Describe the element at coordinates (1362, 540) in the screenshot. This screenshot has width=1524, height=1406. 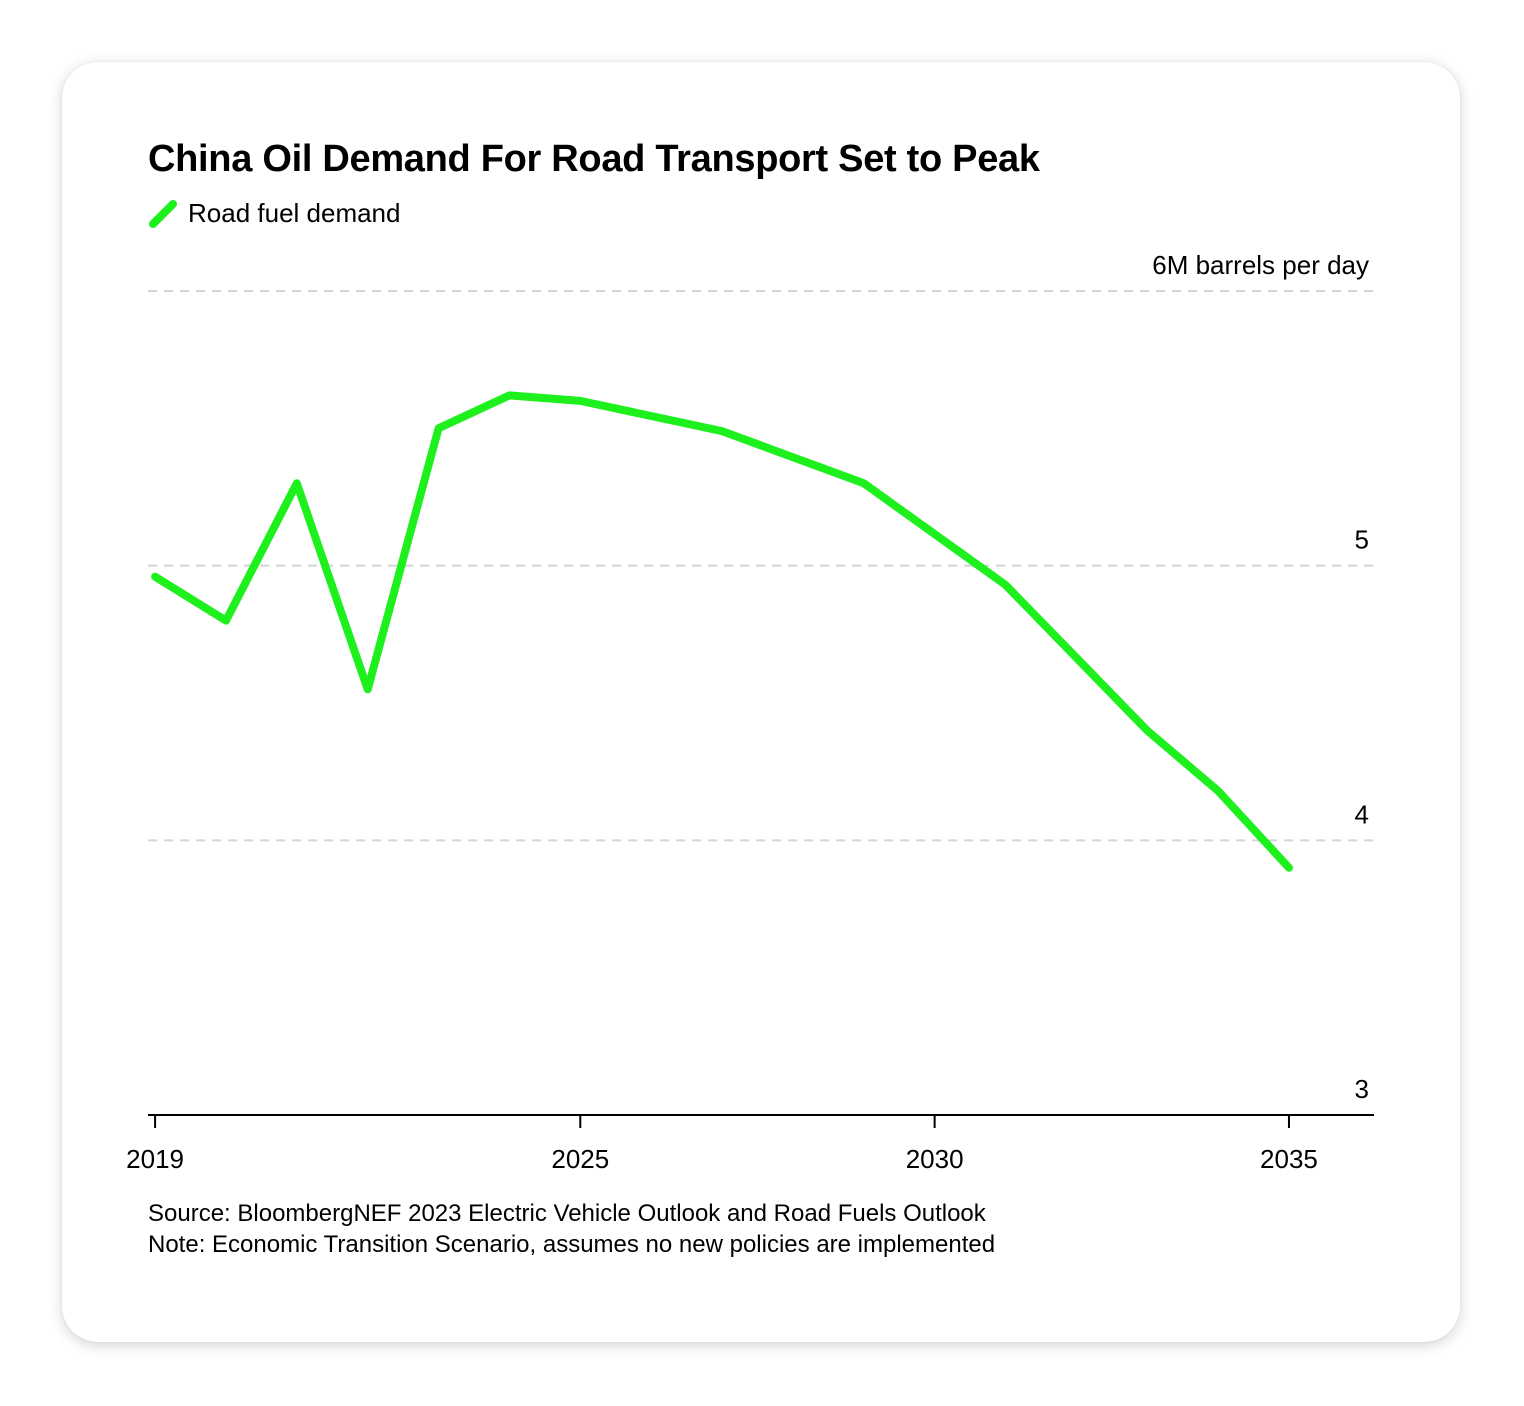
I see `y-tick-label-5: 5` at that location.